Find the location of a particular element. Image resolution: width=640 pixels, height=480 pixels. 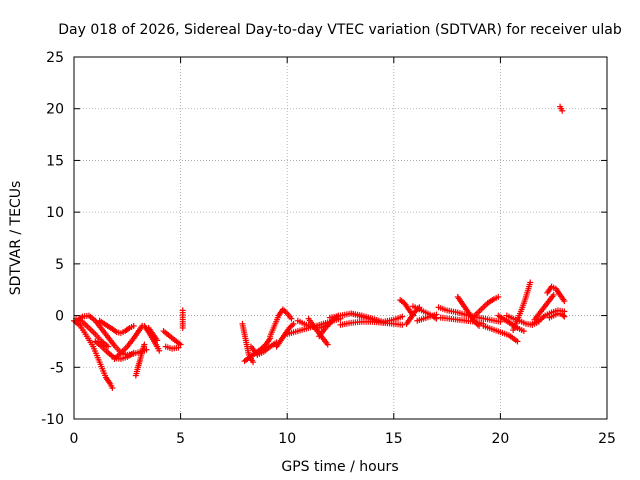

y-tick-label: 5 is located at coordinates (59, 265).